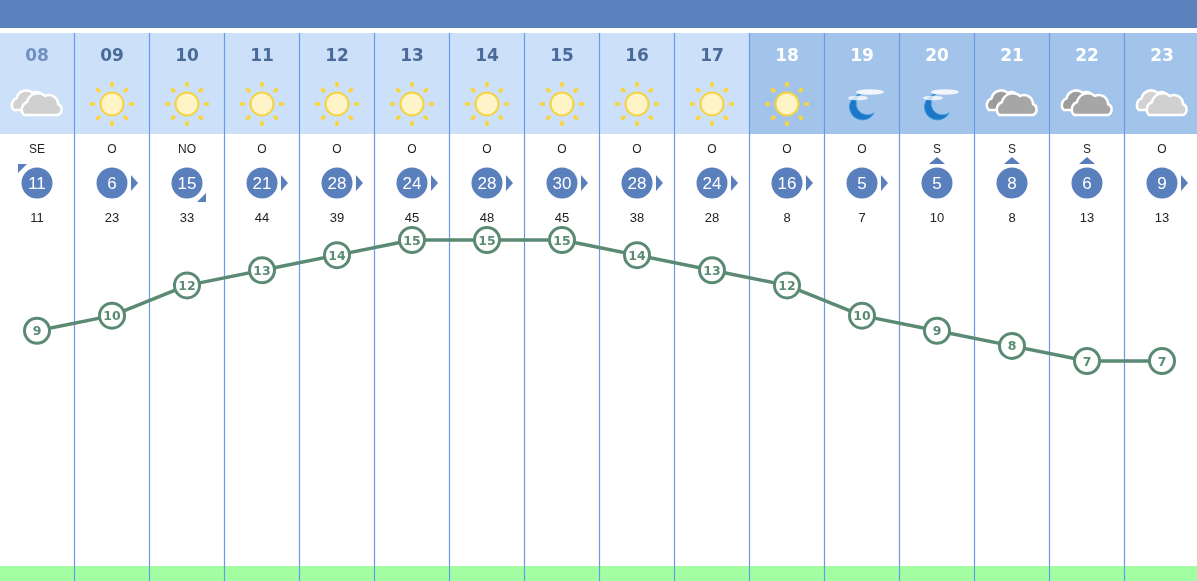  I want to click on x-tick-label: 11, so click(262, 55).